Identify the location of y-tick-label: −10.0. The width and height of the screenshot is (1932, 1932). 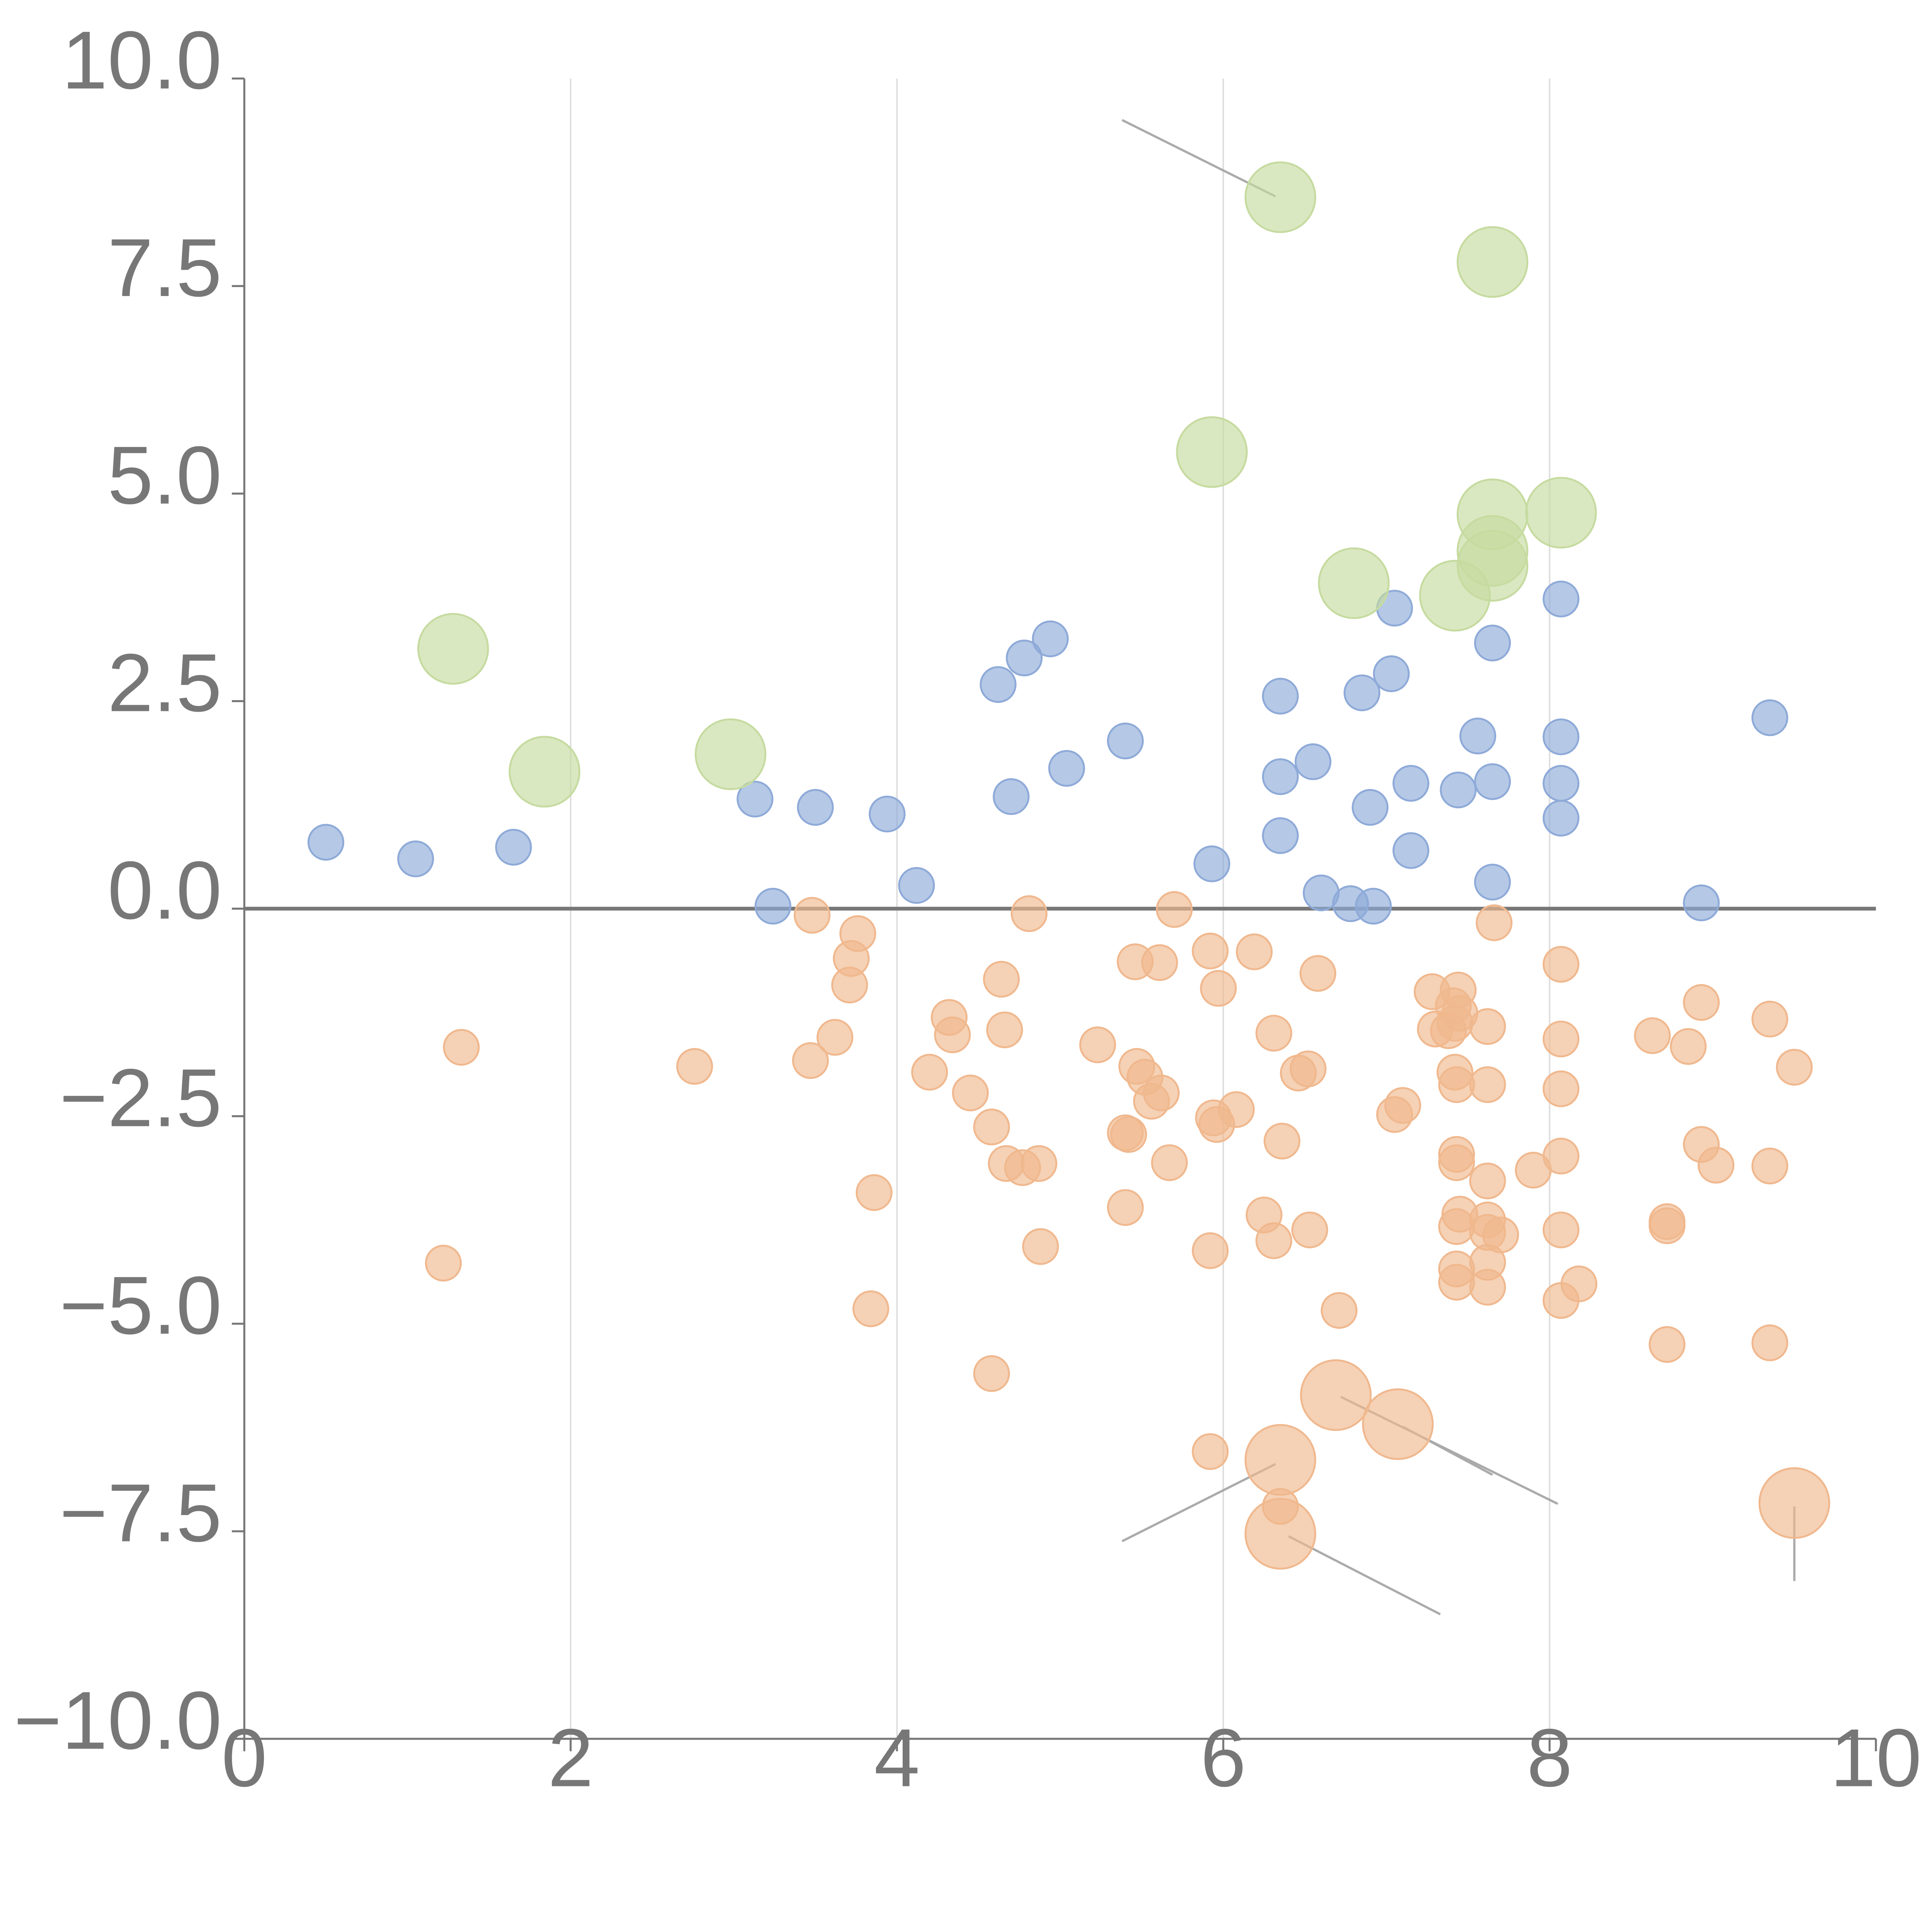
(118, 1721).